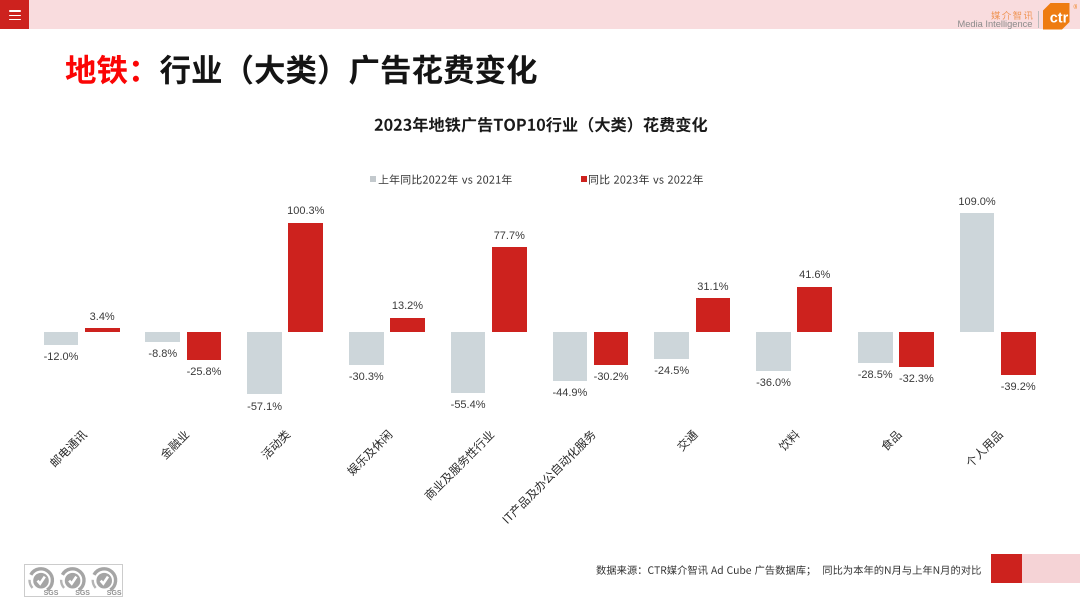 The height and width of the screenshot is (608, 1080). I want to click on svg-text: ctr, so click(1059, 18).